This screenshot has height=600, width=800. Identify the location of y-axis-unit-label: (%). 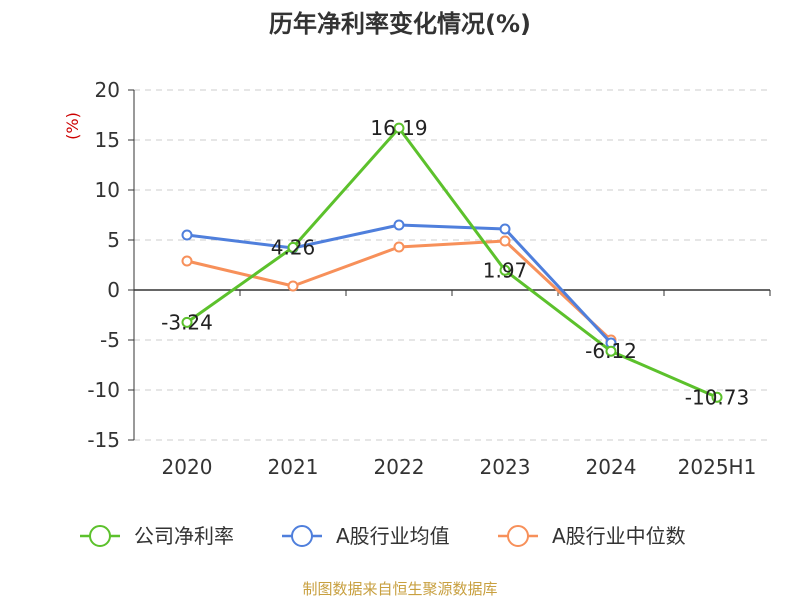
(72, 126).